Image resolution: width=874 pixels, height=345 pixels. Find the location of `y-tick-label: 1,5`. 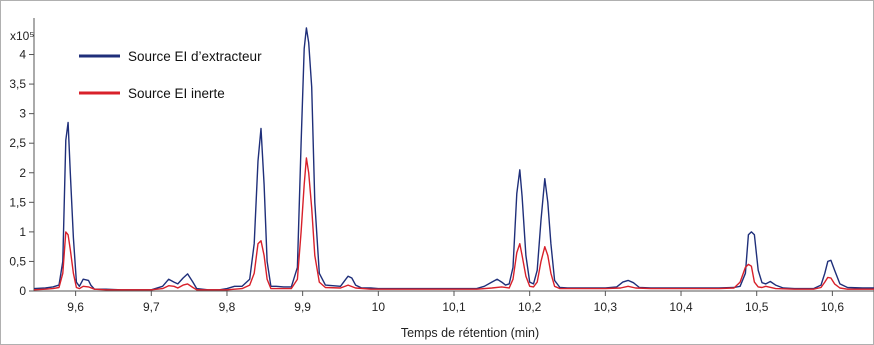

y-tick-label: 1,5 is located at coordinates (17, 202).